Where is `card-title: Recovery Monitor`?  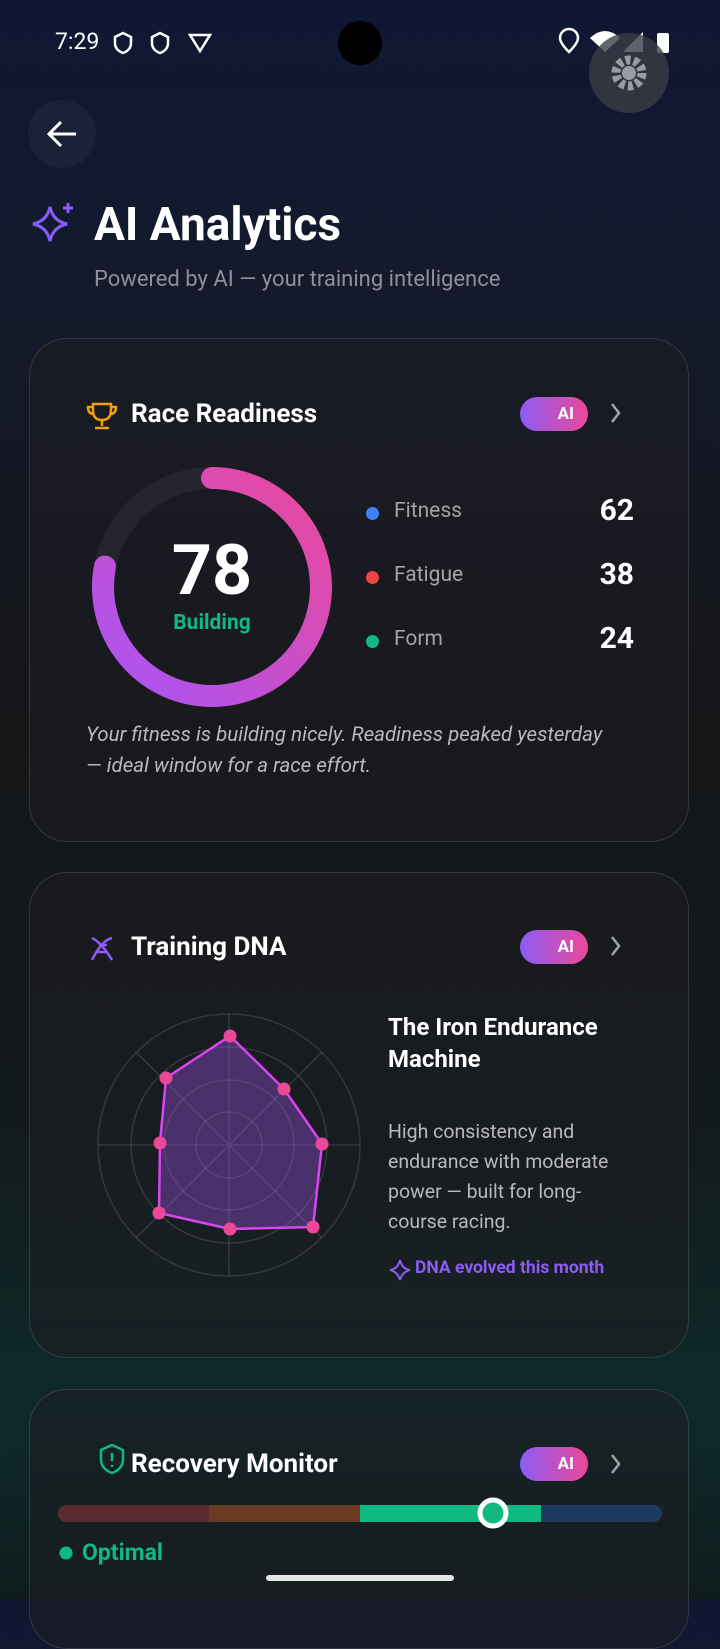
card-title: Recovery Monitor is located at coordinates (234, 1464).